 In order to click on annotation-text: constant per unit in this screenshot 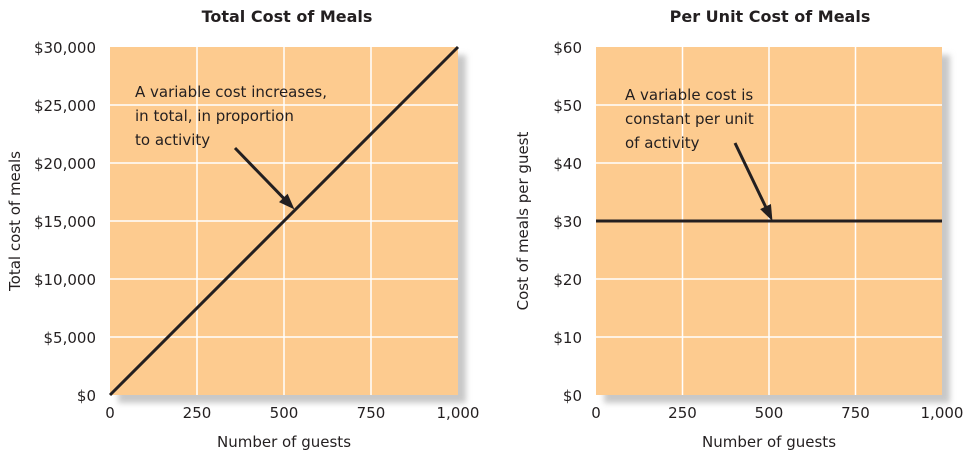, I will do `click(689, 119)`.